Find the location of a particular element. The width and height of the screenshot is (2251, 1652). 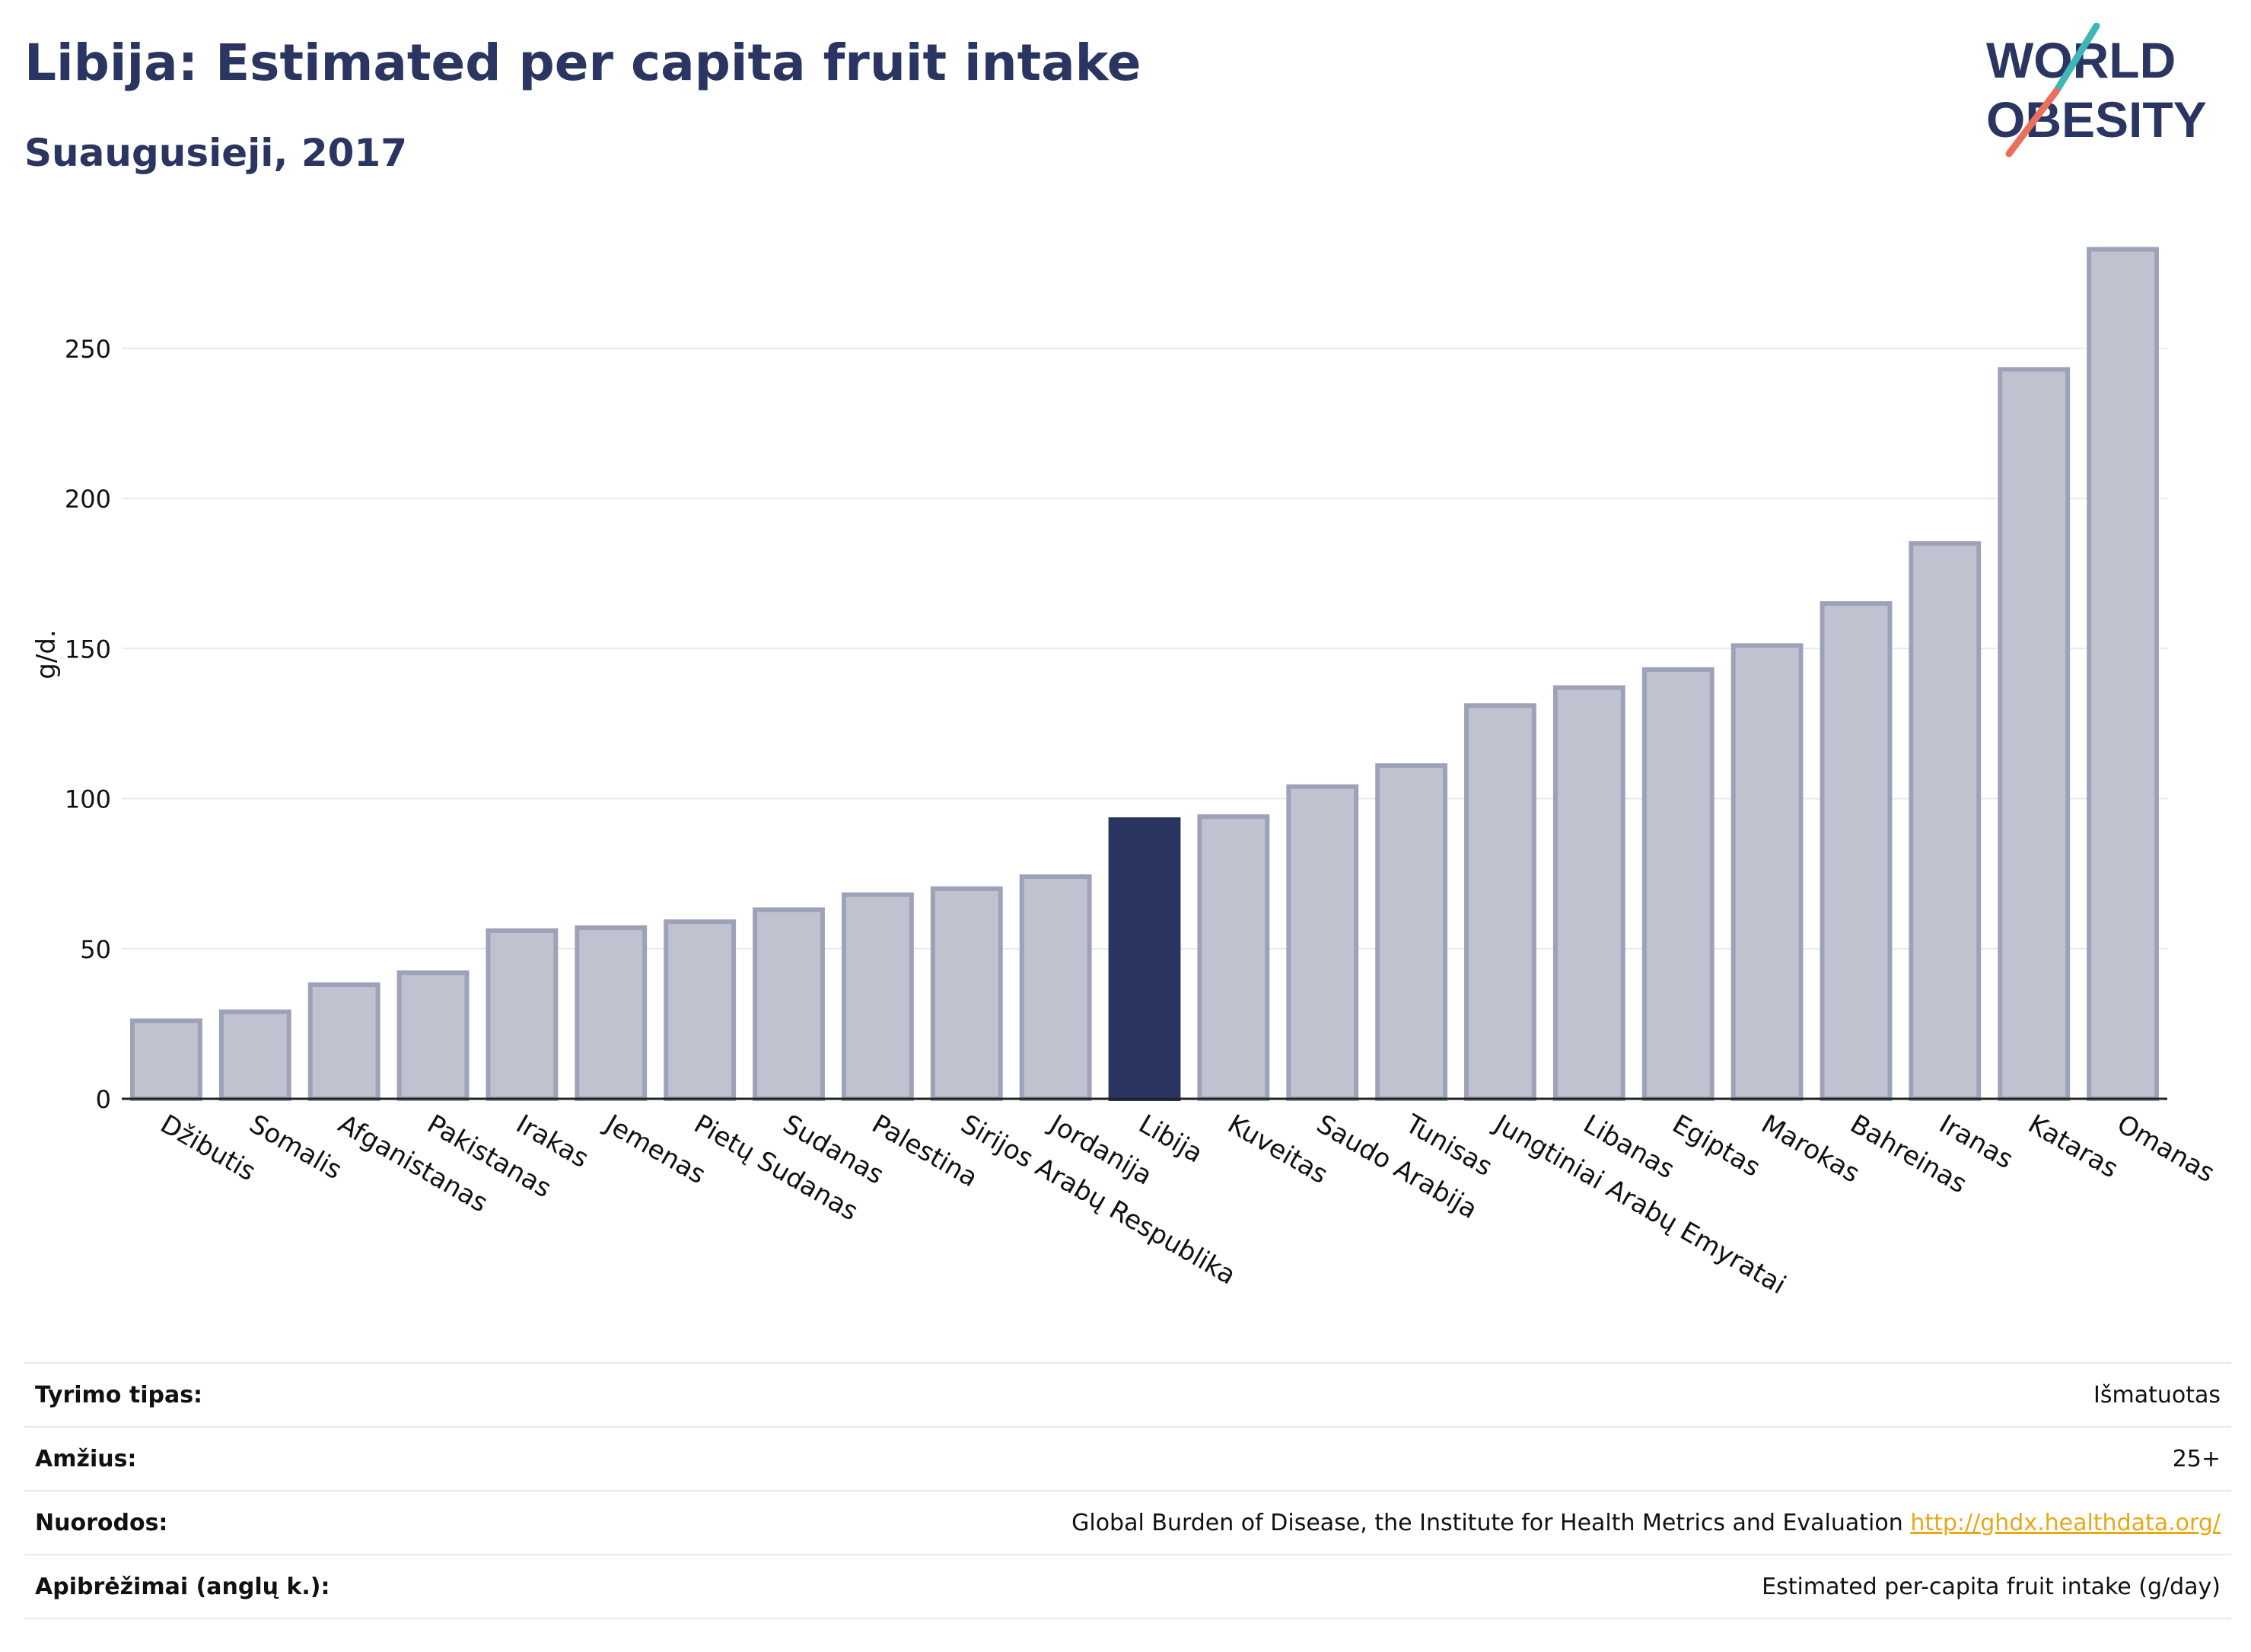

y-tick-label: 100 is located at coordinates (88, 799).